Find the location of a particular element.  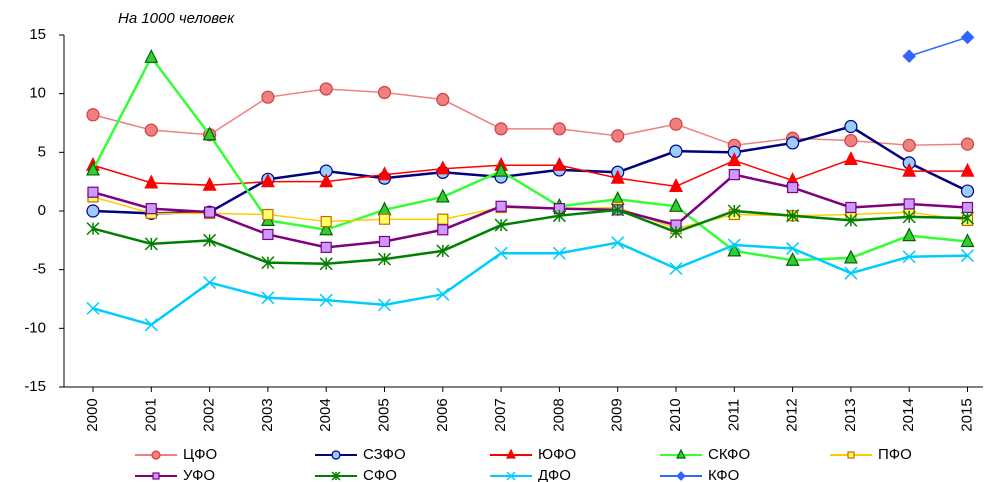

x-tick-label: 2002 is located at coordinates (209, 414).